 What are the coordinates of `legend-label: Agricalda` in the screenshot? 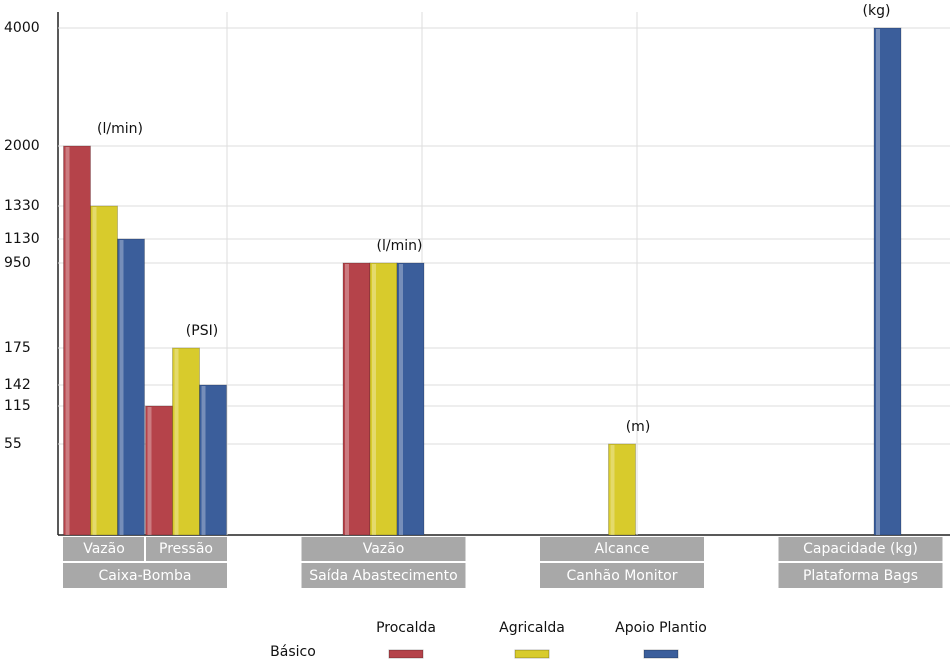 It's located at (532, 628).